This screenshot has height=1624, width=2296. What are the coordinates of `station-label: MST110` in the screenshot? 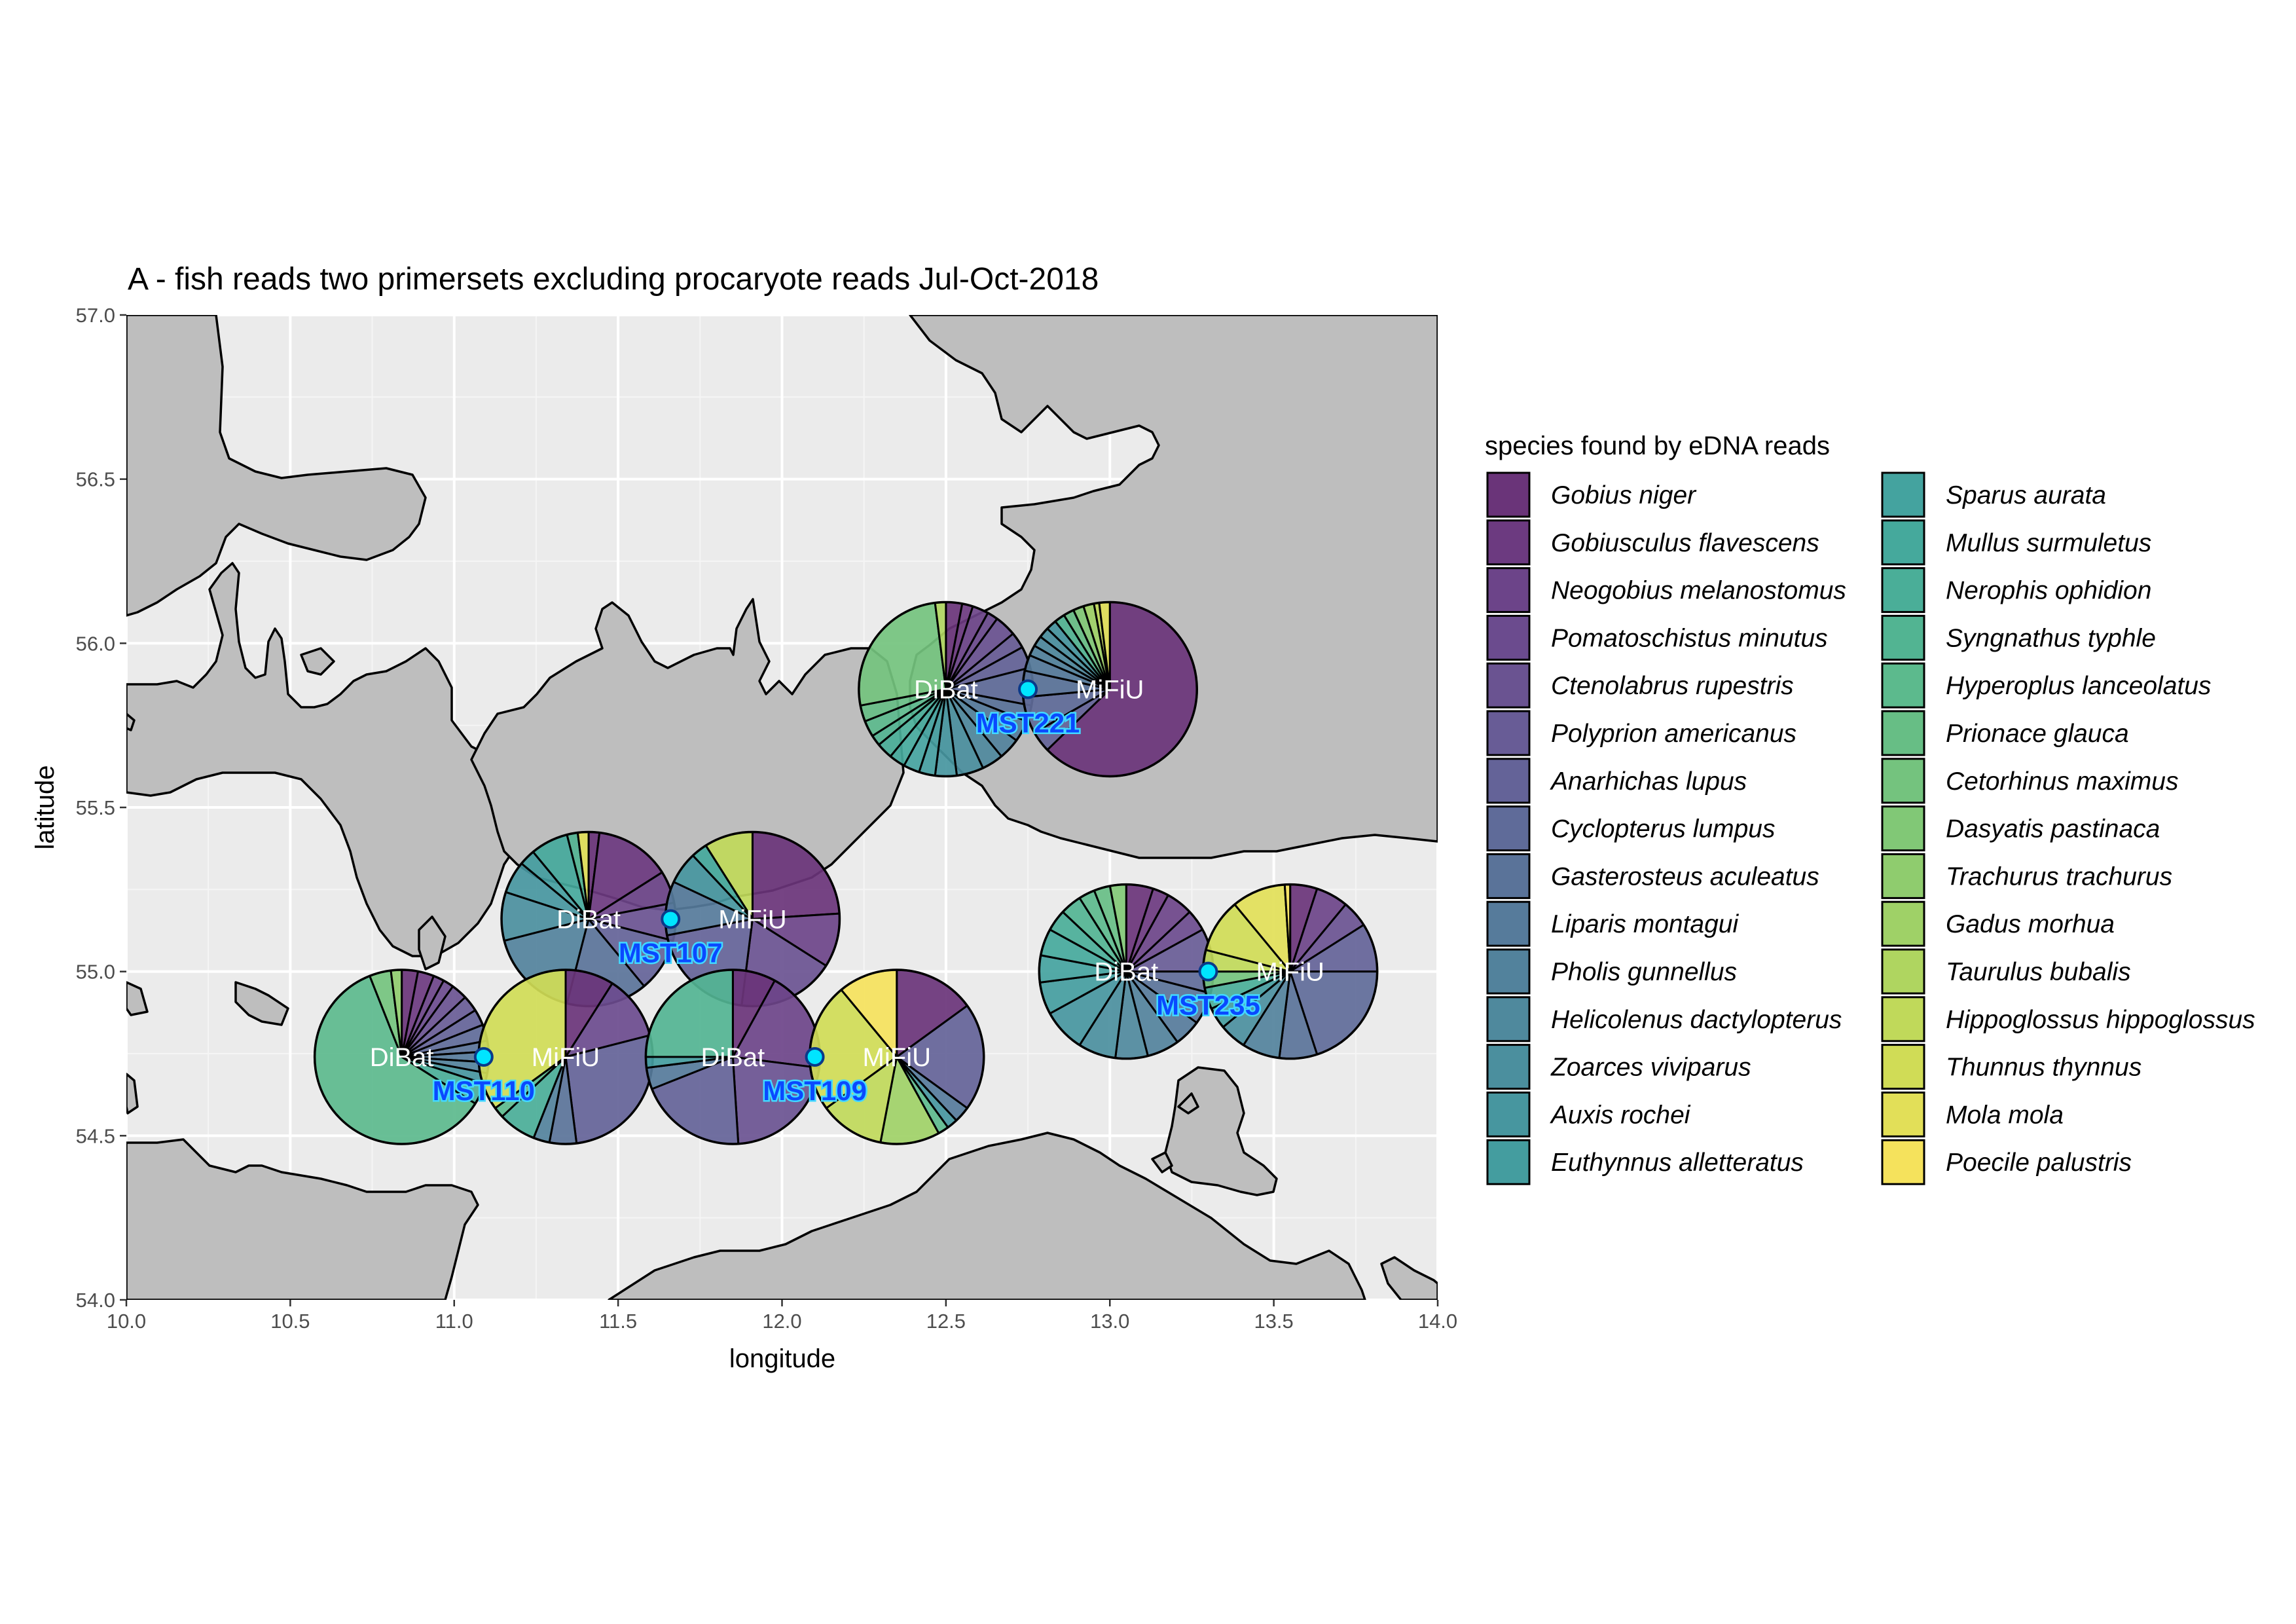 It's located at (484, 1090).